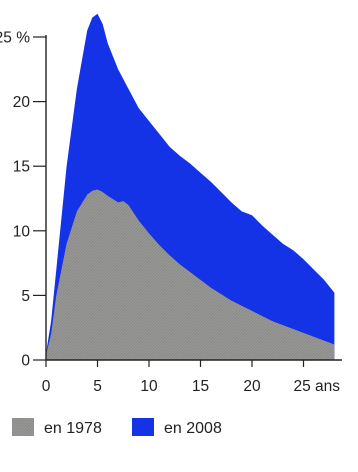 This screenshot has width=358, height=472. What do you see at coordinates (22, 231) in the screenshot?
I see `y-tick-label-10: 10` at bounding box center [22, 231].